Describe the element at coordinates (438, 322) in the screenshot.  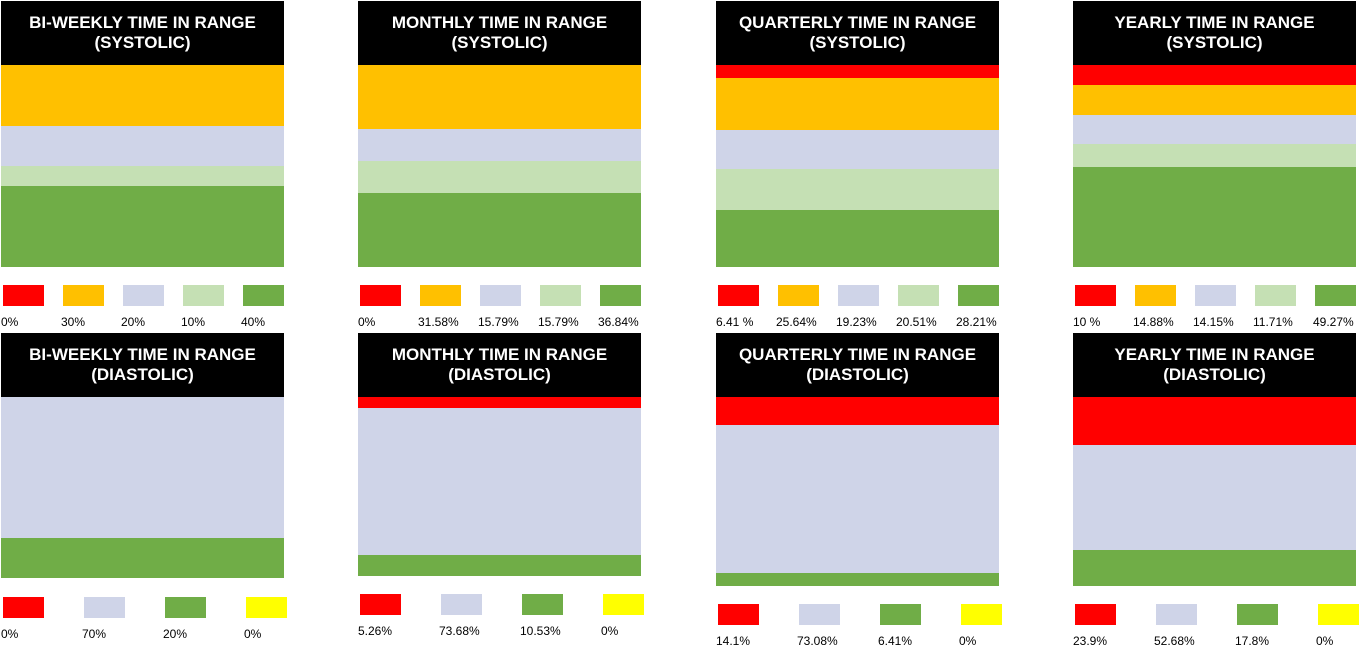
I see `legend-value-label: 31.58%` at that location.